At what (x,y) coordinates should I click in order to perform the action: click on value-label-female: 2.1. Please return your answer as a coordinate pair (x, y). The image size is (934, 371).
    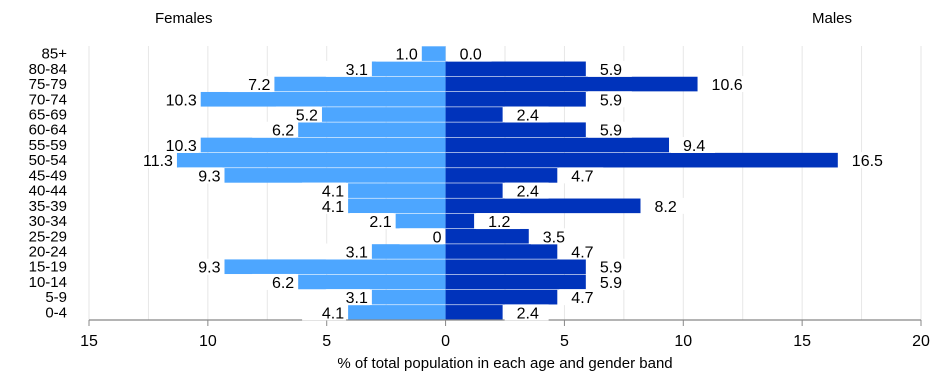
    Looking at the image, I should click on (380, 222).